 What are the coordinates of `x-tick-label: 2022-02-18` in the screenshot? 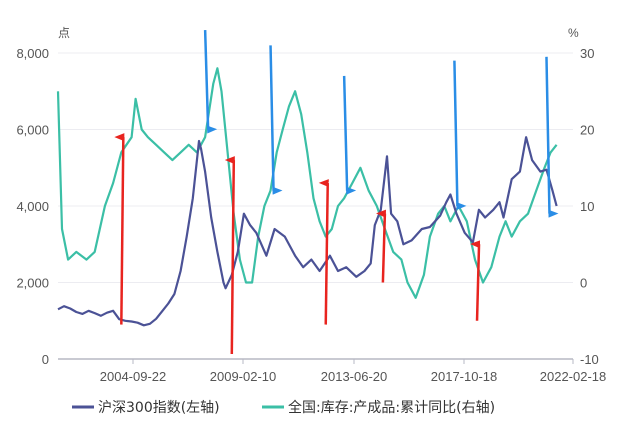 It's located at (573, 376).